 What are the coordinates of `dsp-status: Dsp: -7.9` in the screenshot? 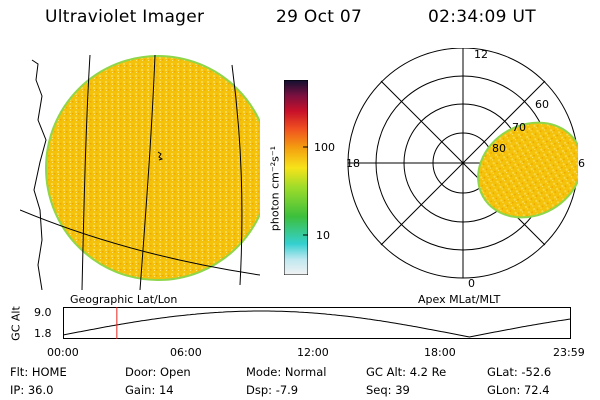 It's located at (272, 390).